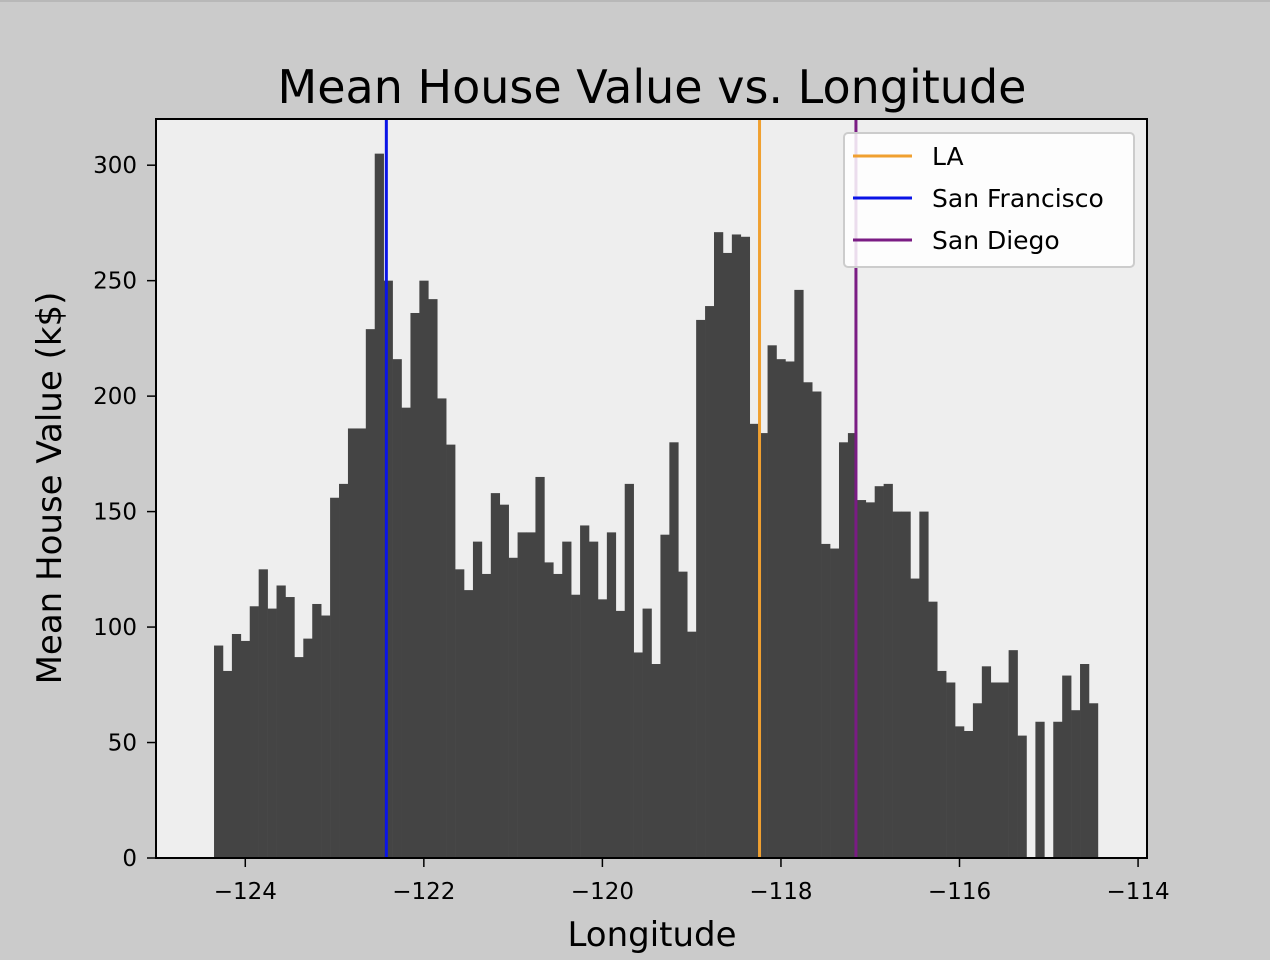 The width and height of the screenshot is (1270, 960). I want to click on y-tick-label: 50, so click(122, 744).